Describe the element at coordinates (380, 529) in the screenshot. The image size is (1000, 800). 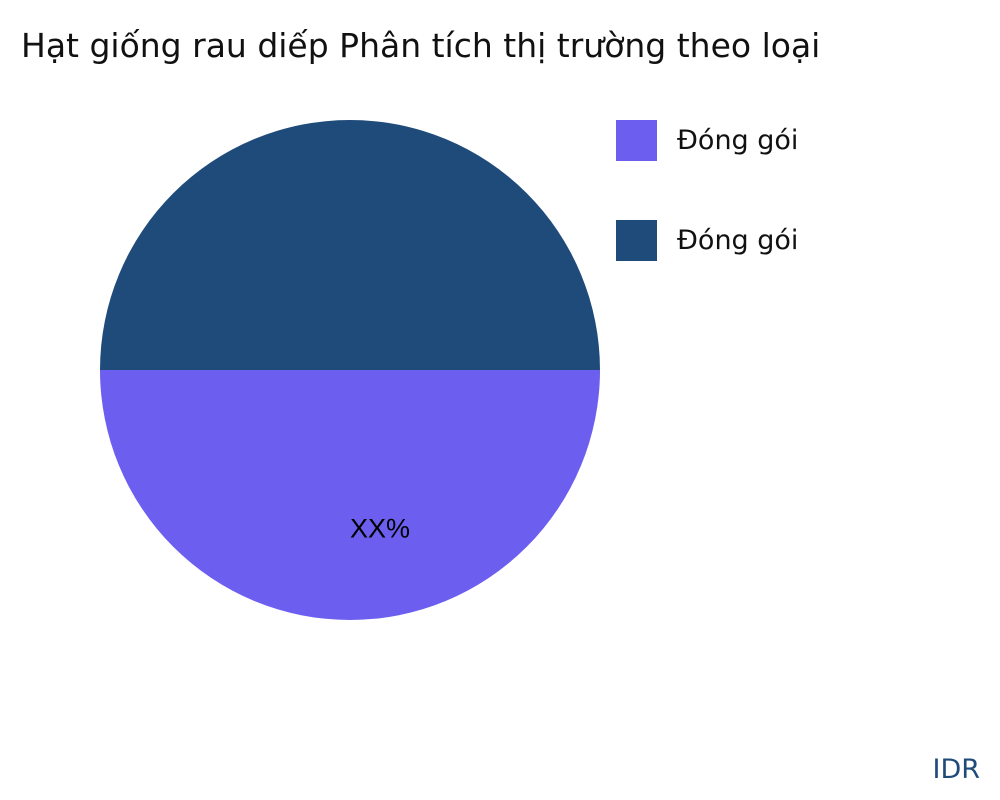
I see `slice-data-label: XX%` at that location.